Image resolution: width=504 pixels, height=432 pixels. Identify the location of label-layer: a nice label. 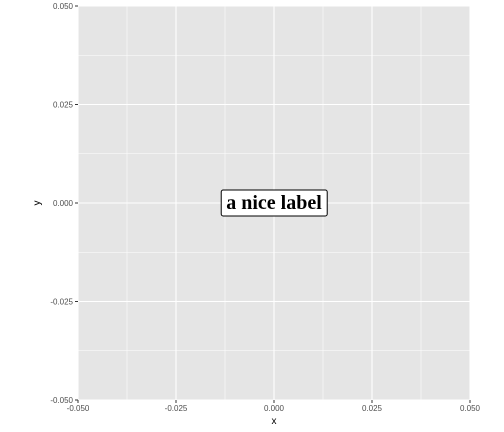
(274, 203).